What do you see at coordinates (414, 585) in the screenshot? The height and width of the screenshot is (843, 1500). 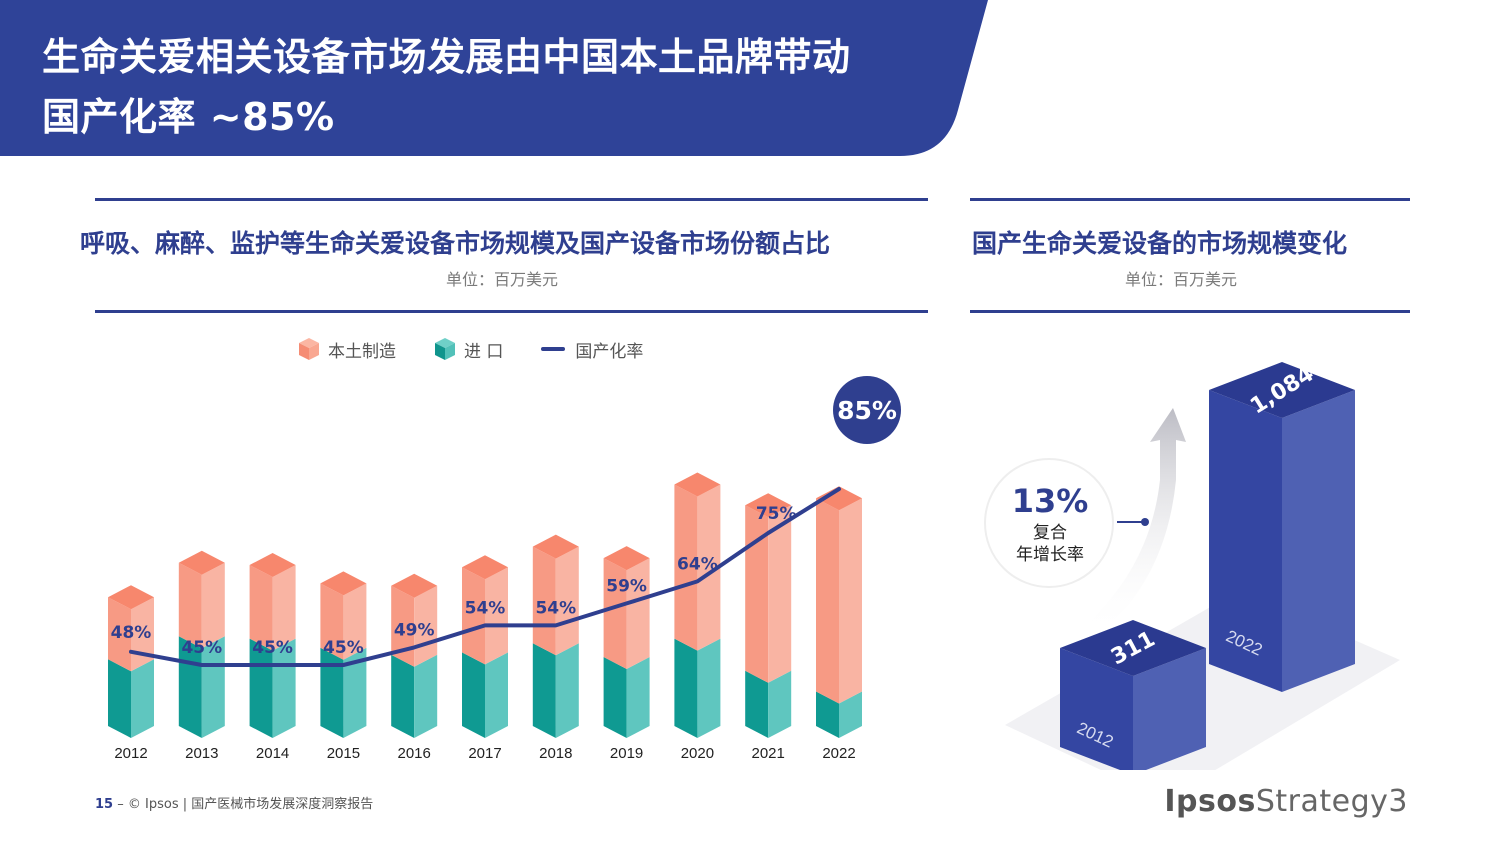 I see `bar-top-2016` at bounding box center [414, 585].